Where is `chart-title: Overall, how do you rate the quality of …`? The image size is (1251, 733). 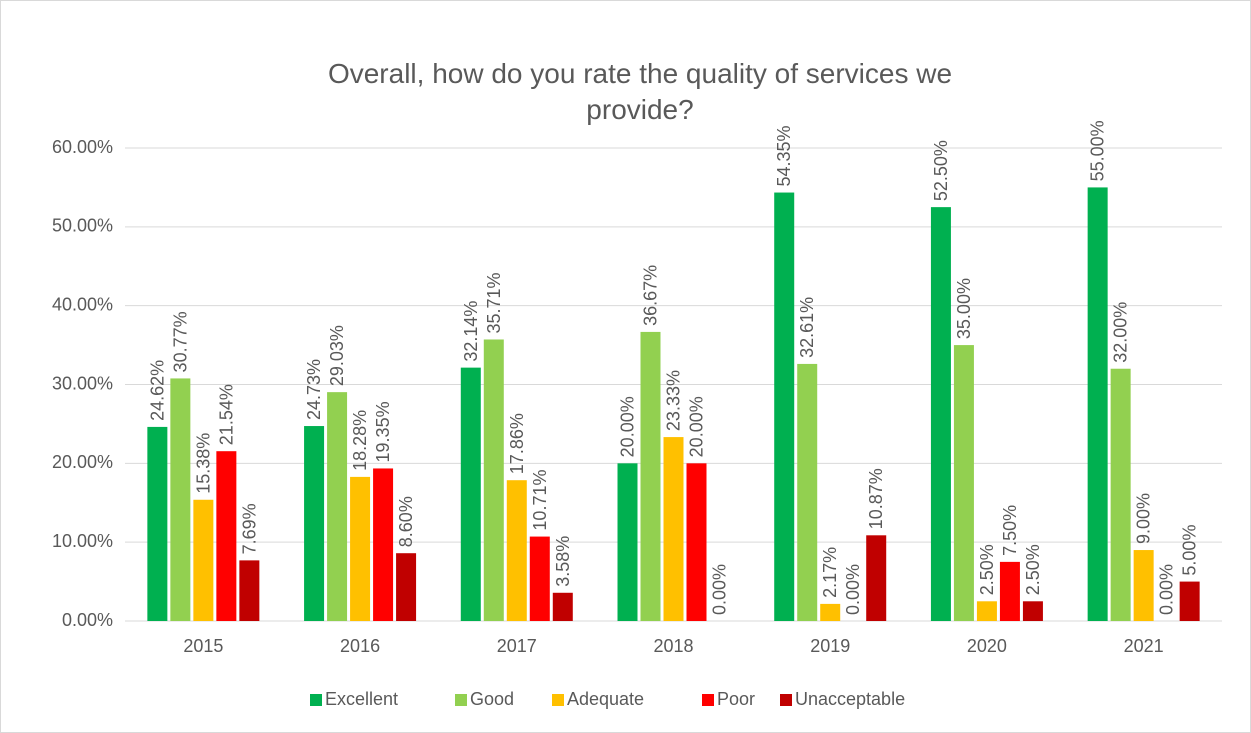
chart-title: Overall, how do you rate the quality of … is located at coordinates (640, 91).